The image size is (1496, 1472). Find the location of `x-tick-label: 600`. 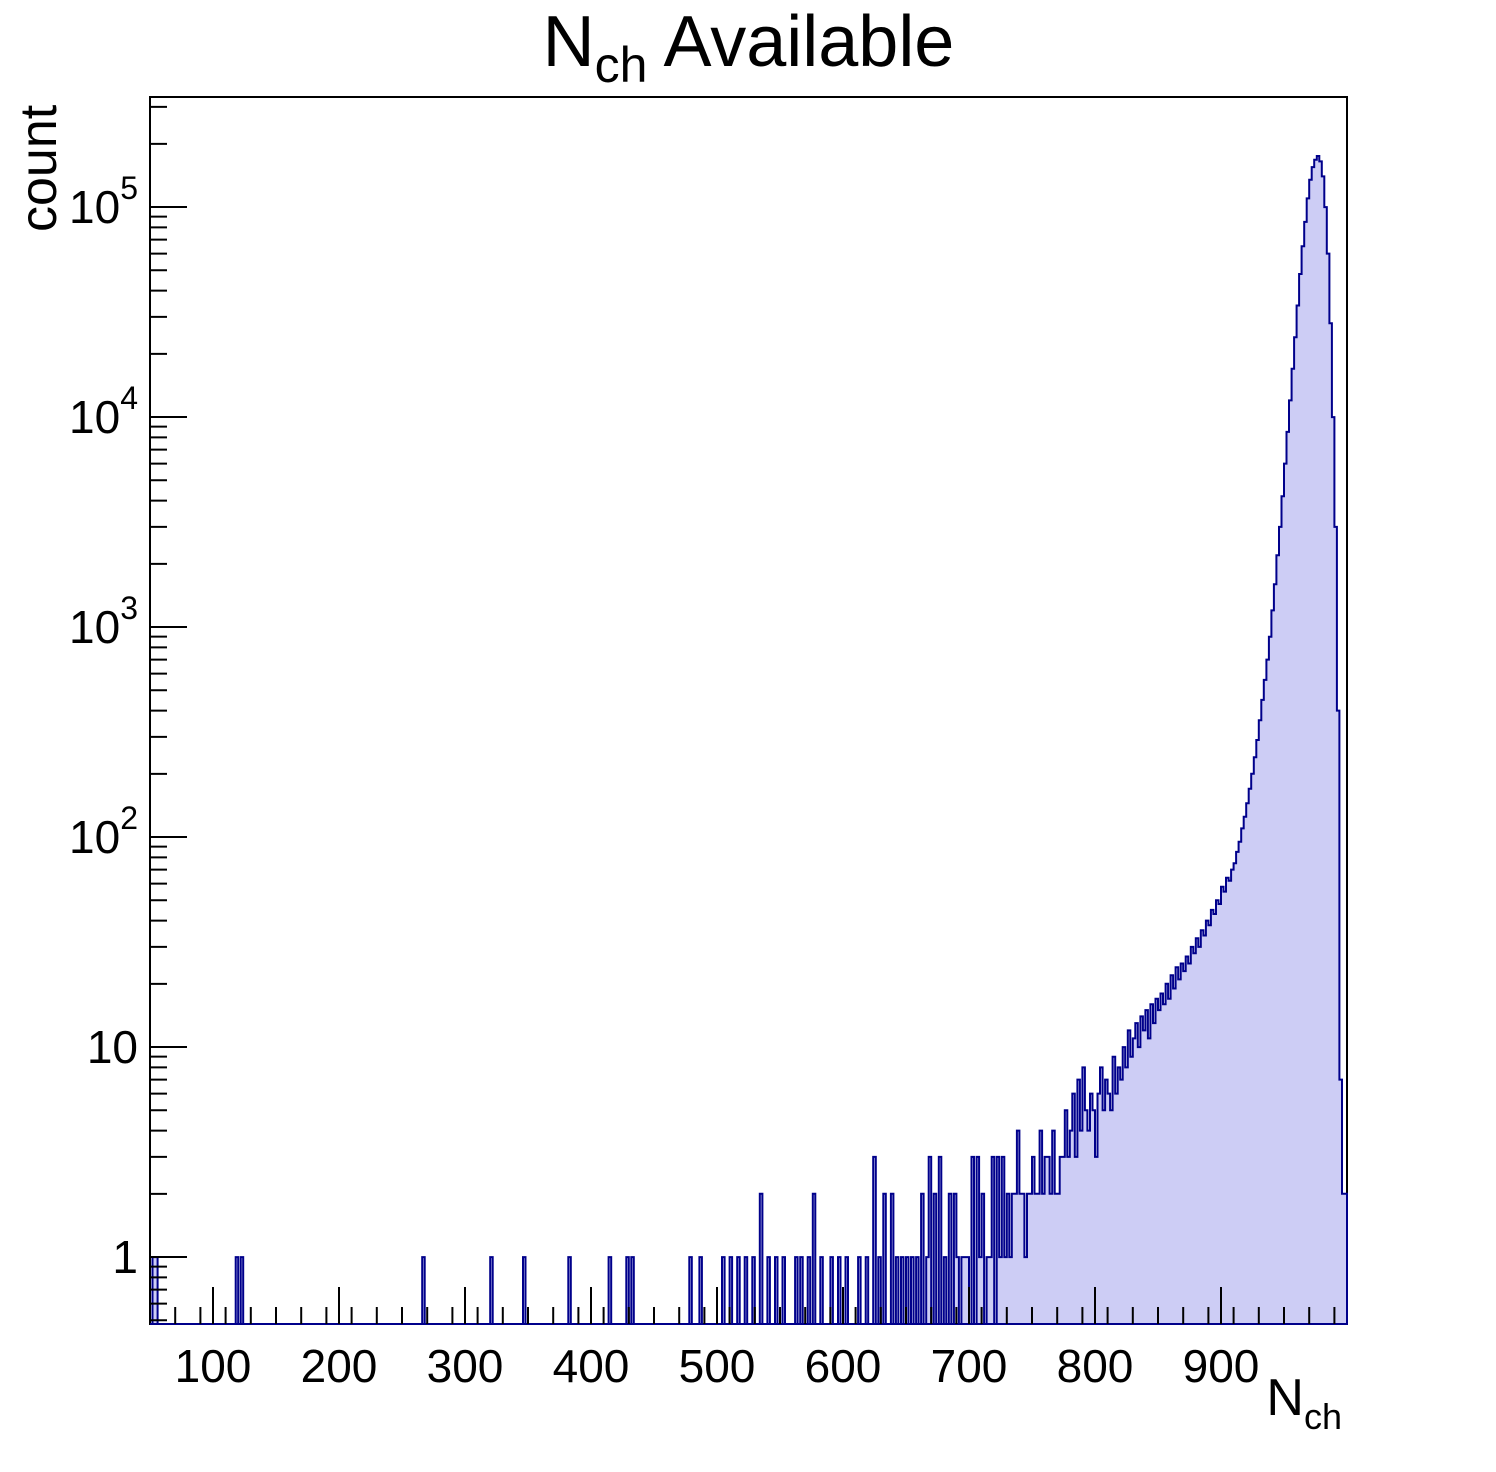

x-tick-label: 600 is located at coordinates (843, 1366).